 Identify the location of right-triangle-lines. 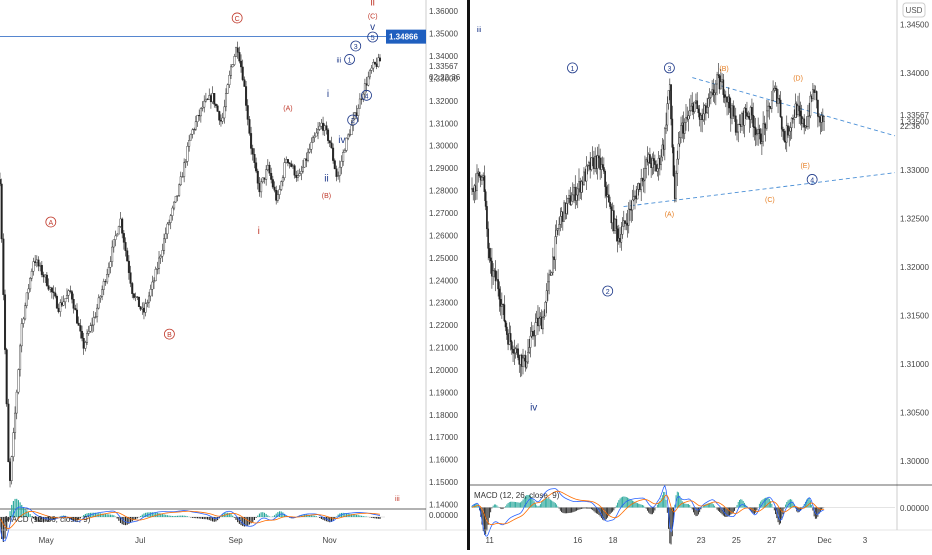
(759, 142).